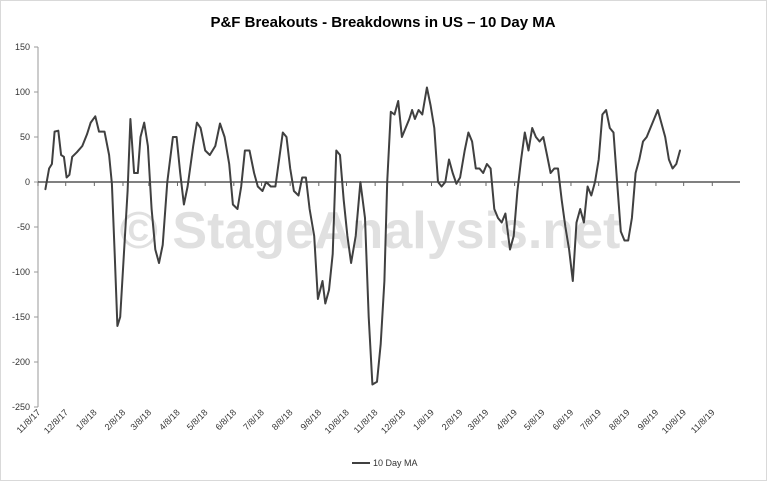  Describe the element at coordinates (115, 419) in the screenshot. I see `x-tick-label: 2/8/18` at that location.